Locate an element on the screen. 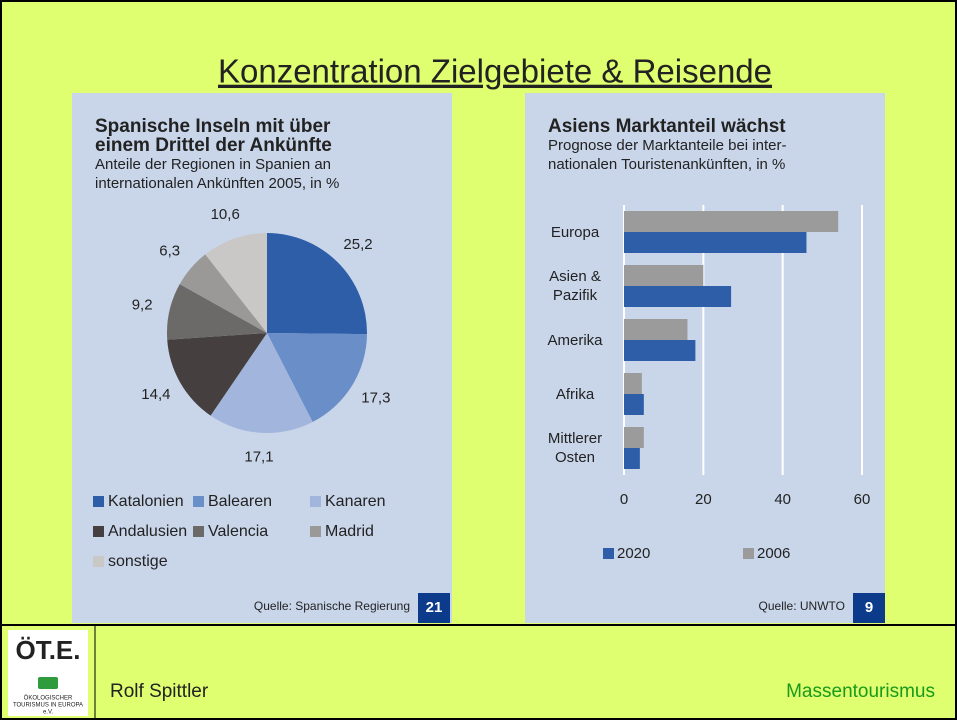  badge-number: 21 is located at coordinates (434, 607).